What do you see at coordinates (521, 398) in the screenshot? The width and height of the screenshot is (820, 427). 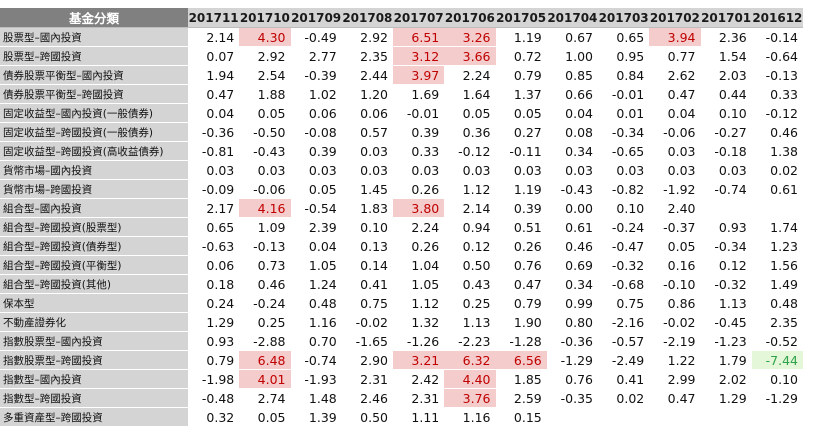 I see `table-cell: 2.59` at bounding box center [521, 398].